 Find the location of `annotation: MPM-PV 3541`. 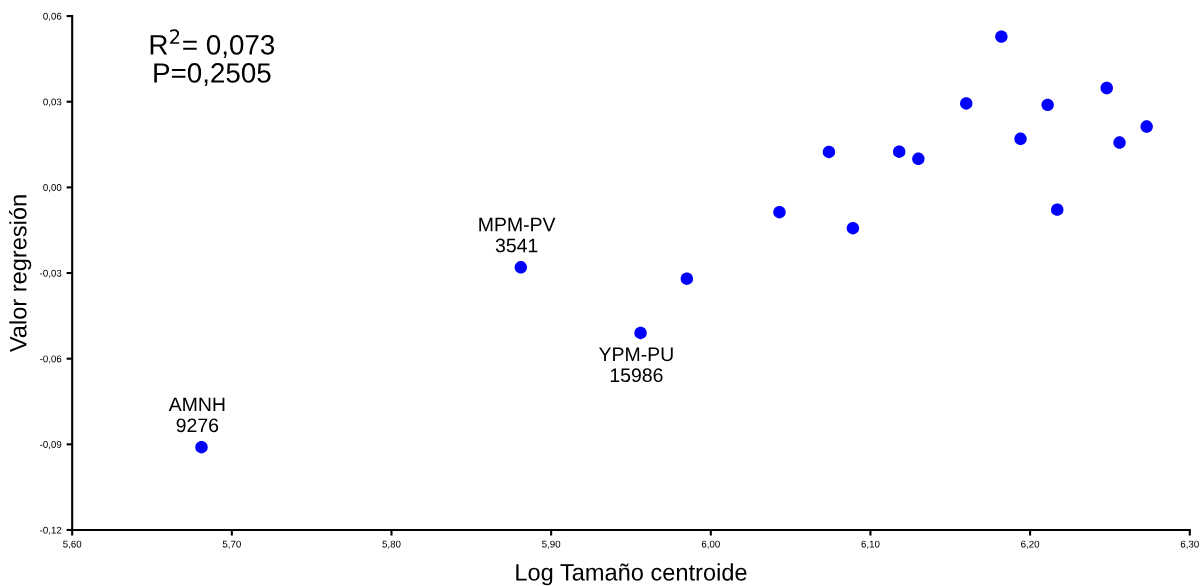

annotation: MPM-PV 3541 is located at coordinates (517, 235).